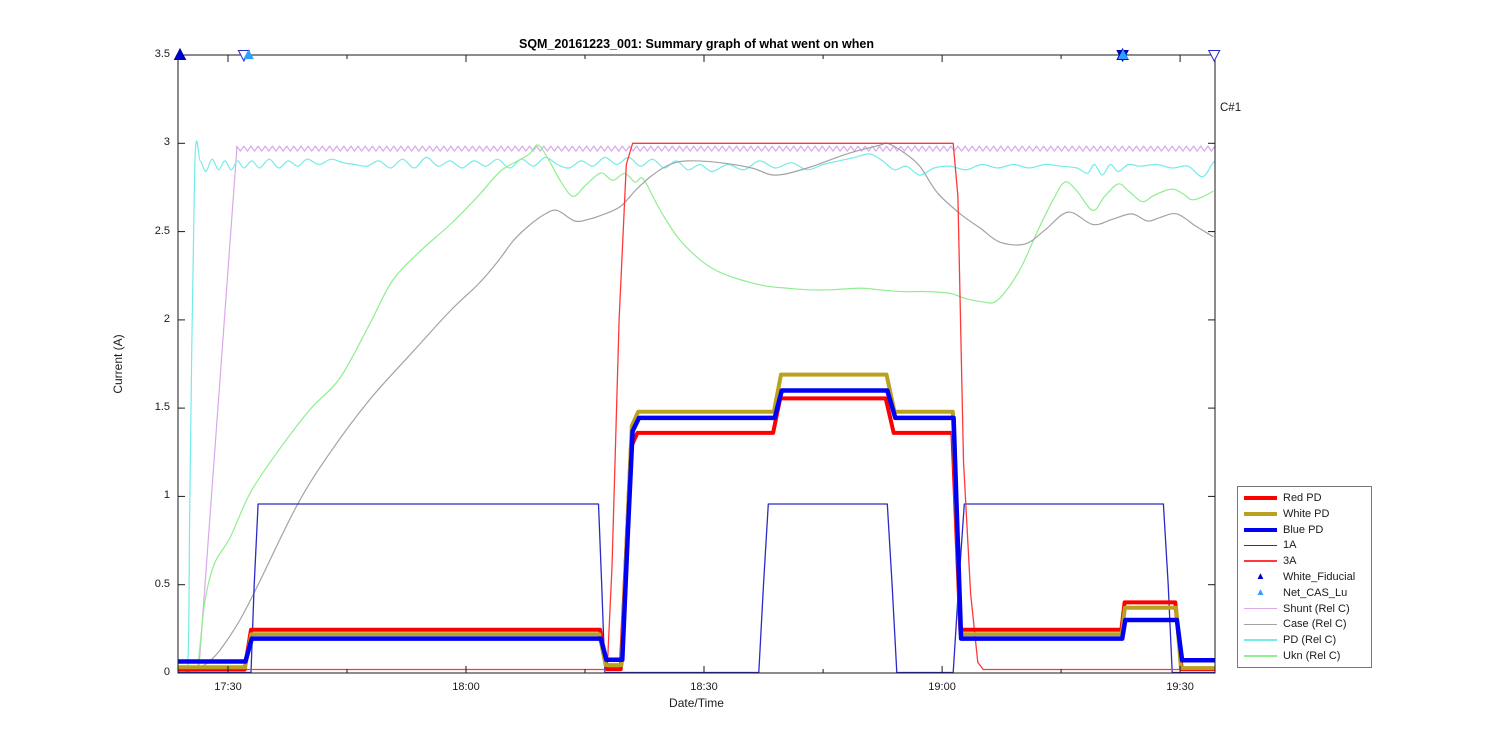  Describe the element at coordinates (1304, 545) in the screenshot. I see `legend-item: 1A` at that location.